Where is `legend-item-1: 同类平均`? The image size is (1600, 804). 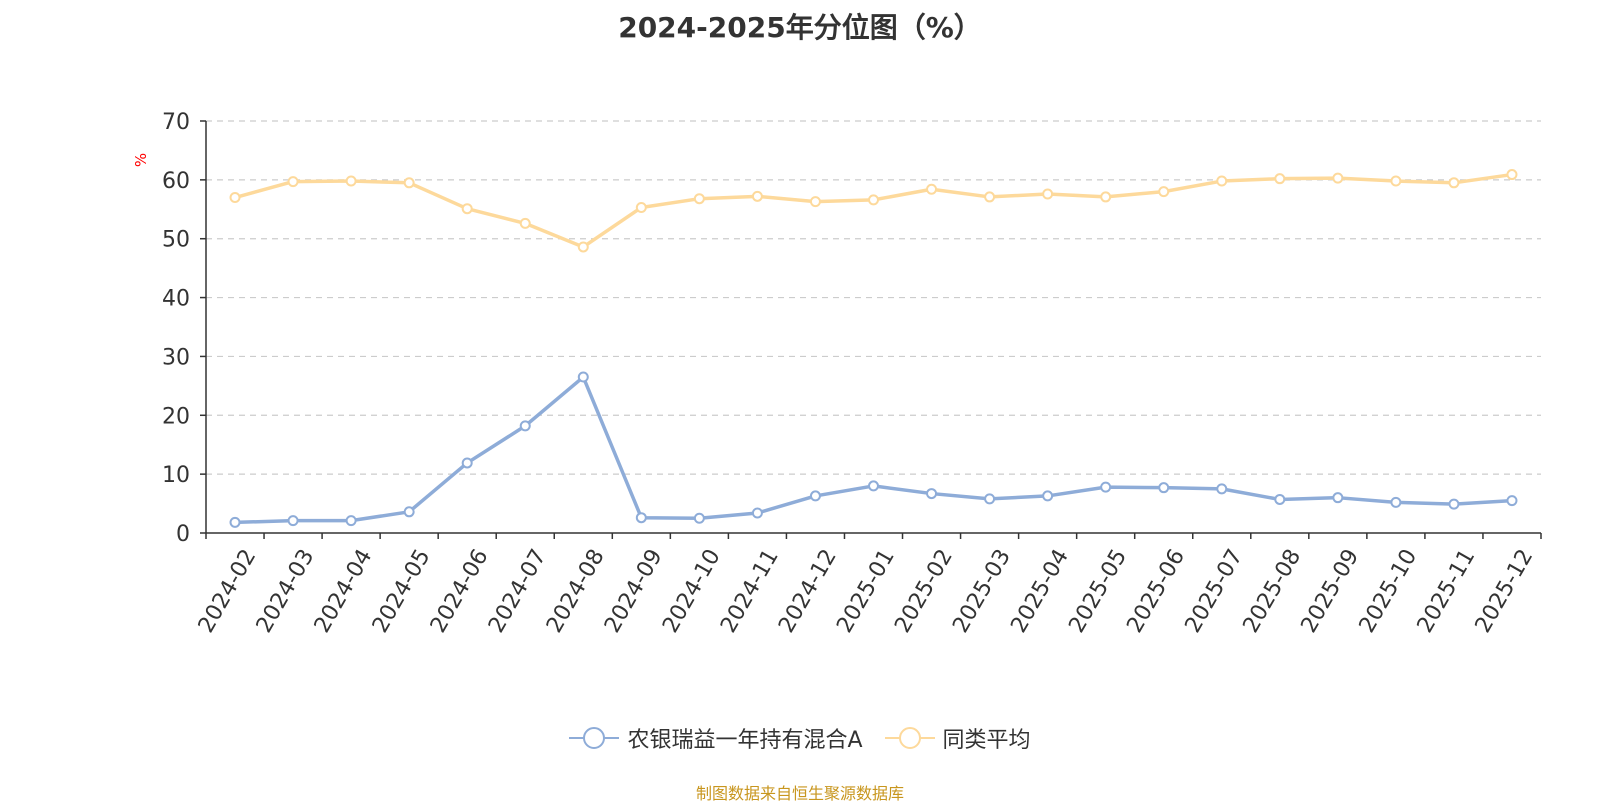 legend-item-1: 同类平均 is located at coordinates (957, 738).